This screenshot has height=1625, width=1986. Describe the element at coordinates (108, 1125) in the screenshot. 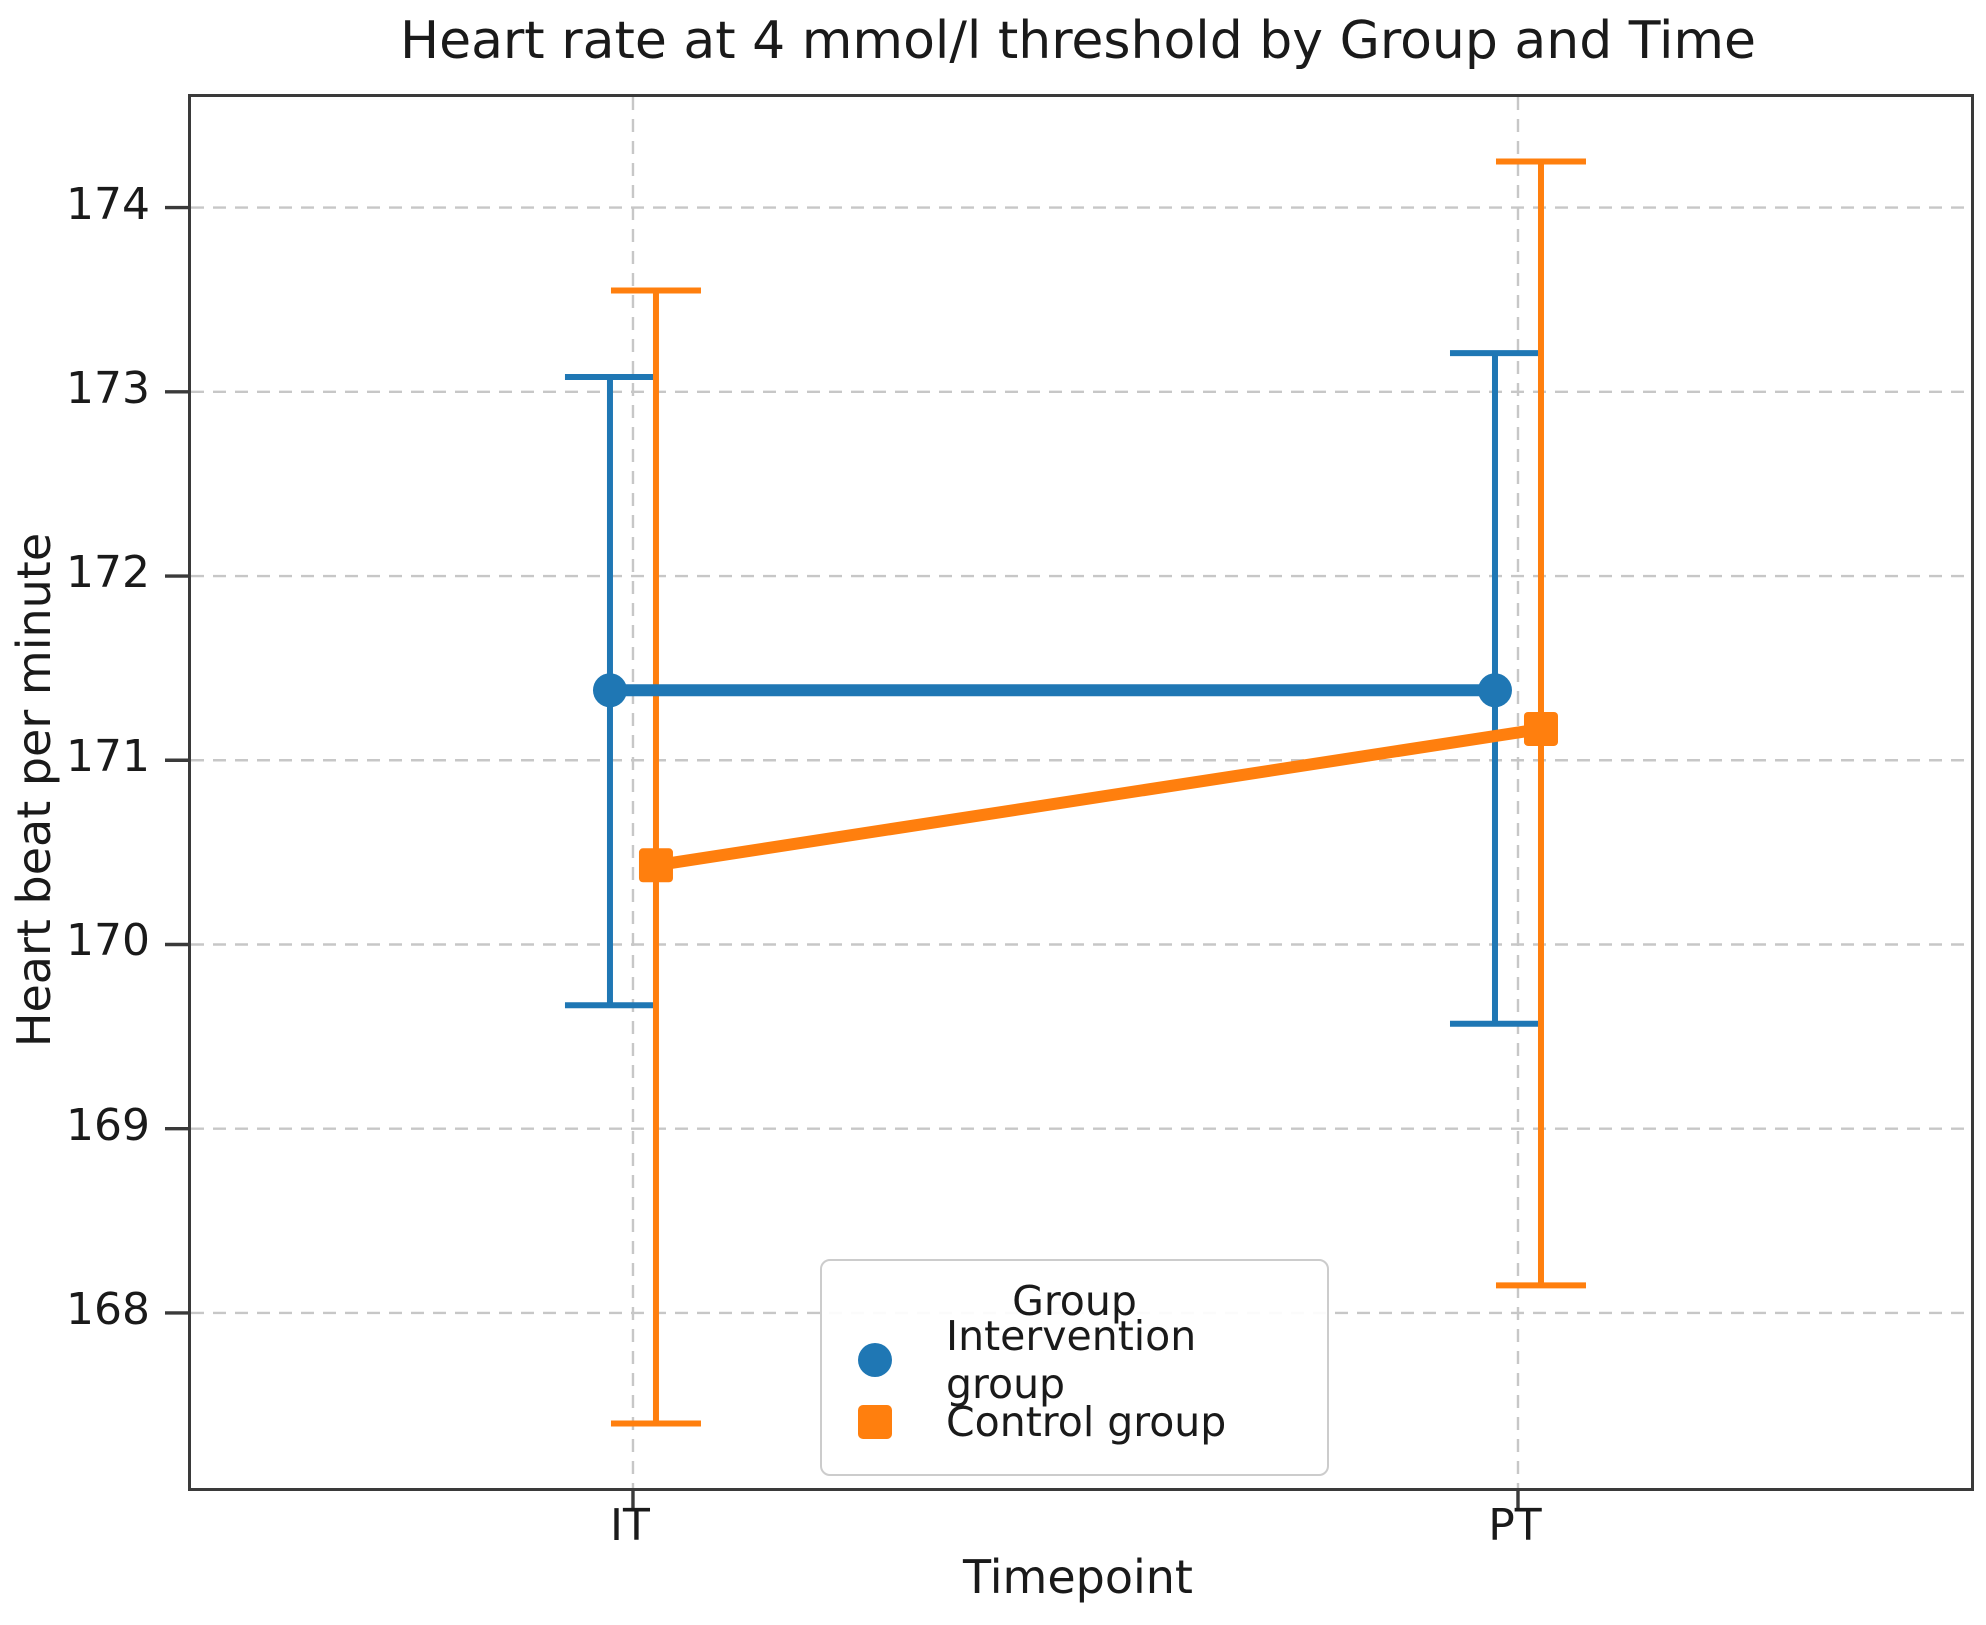

I see `y-tick-label: 169` at that location.